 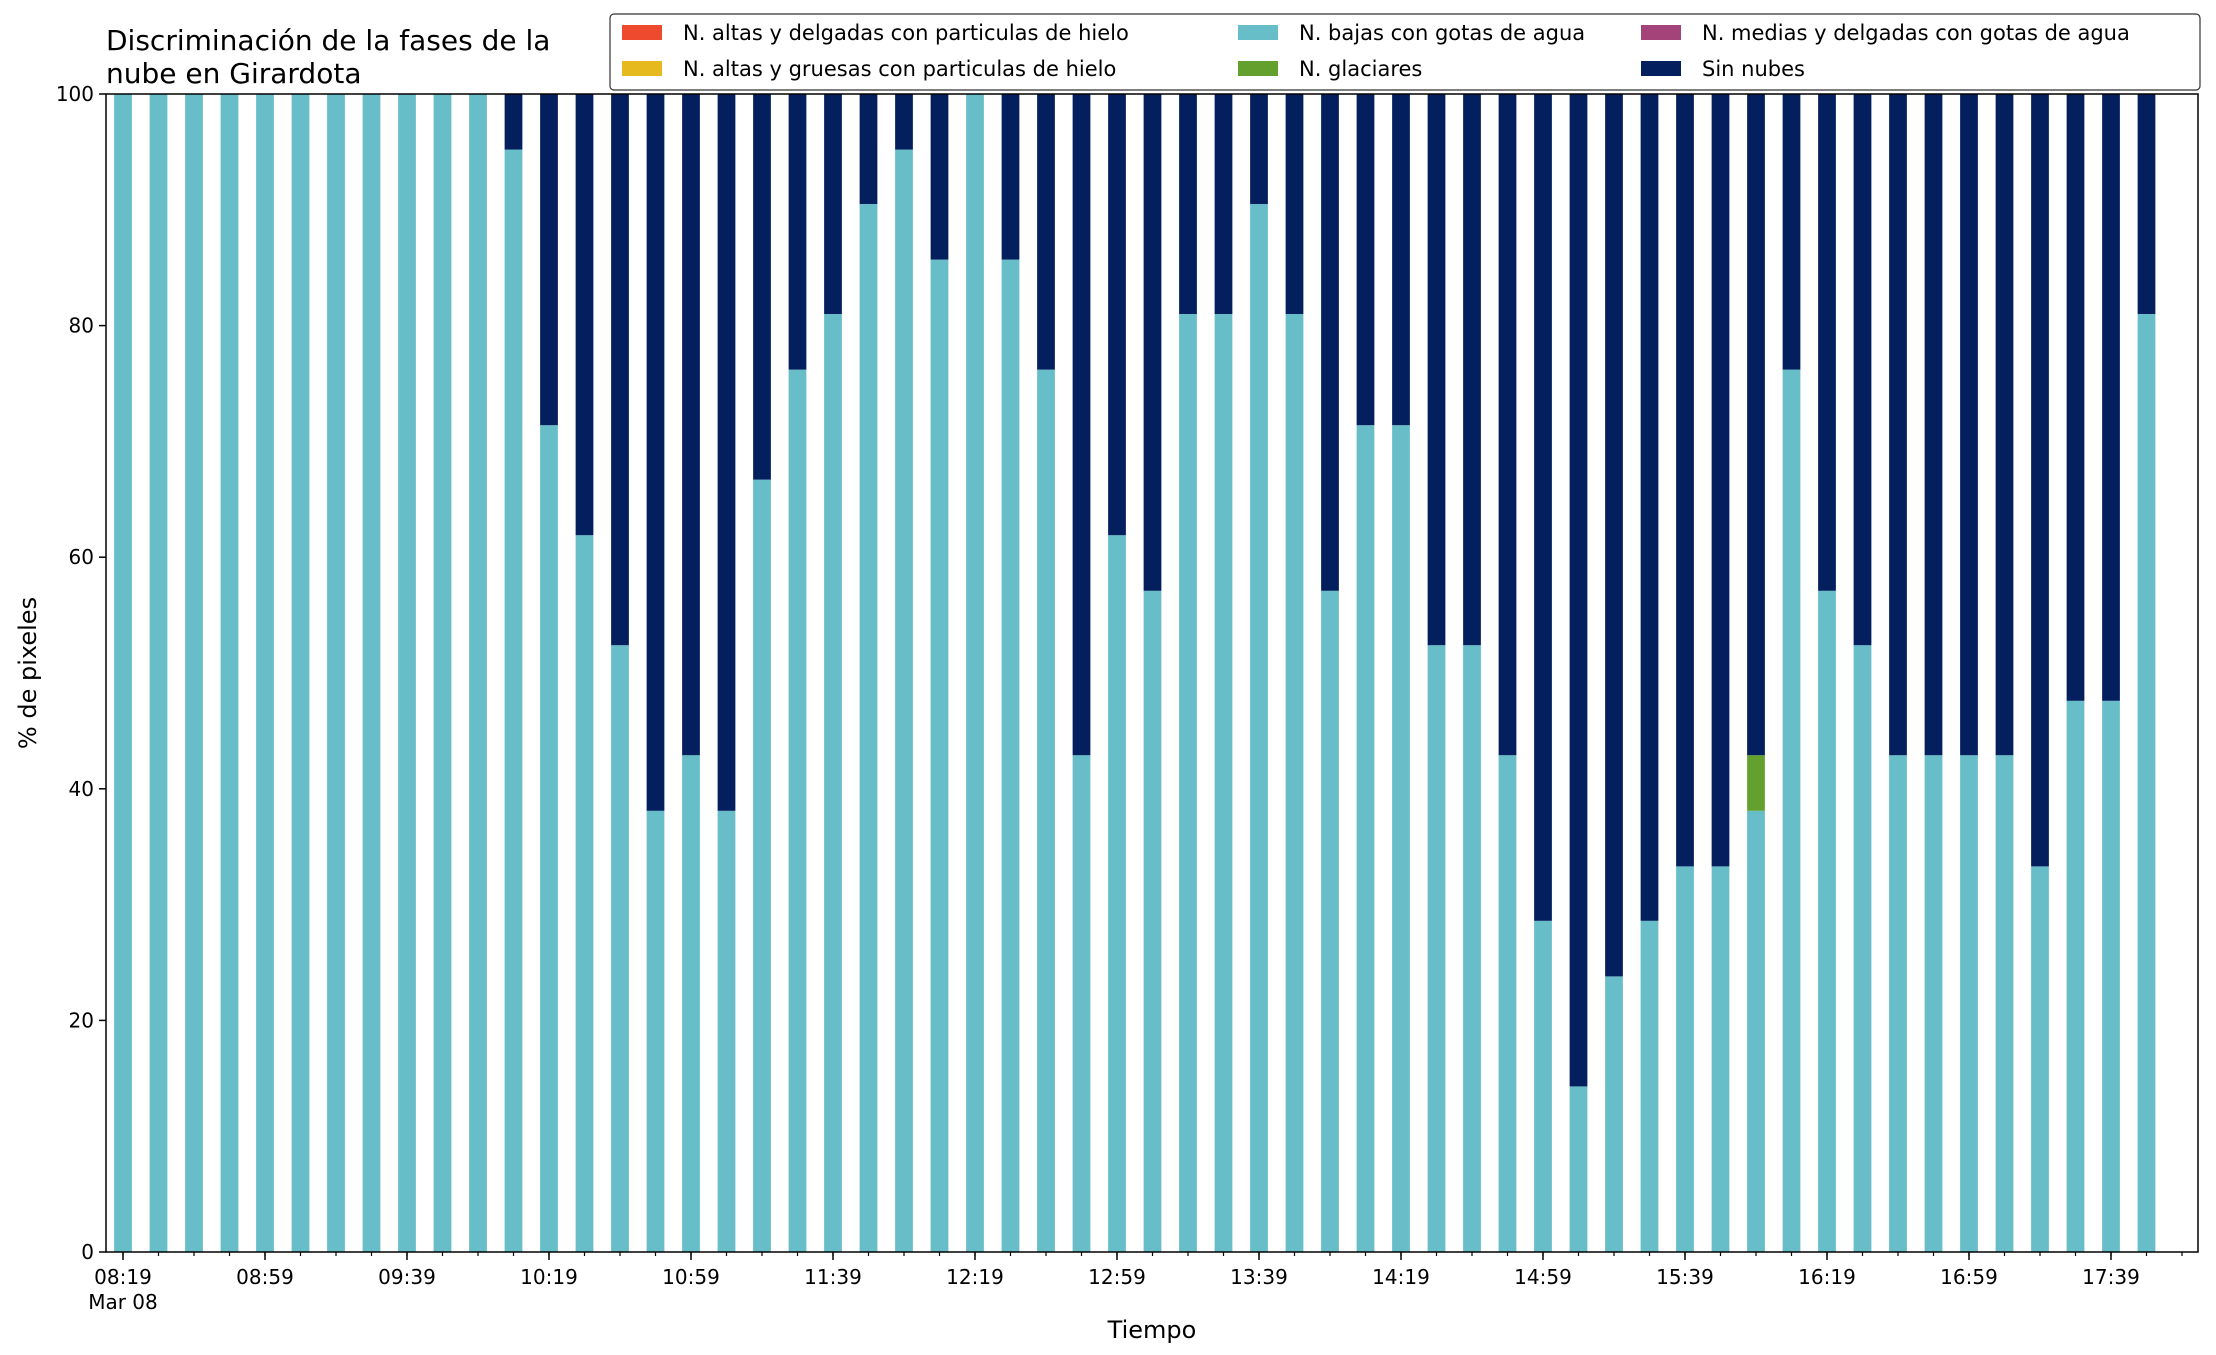 I want to click on legend-entry-label: Sin nubes, so click(x=1753, y=69).